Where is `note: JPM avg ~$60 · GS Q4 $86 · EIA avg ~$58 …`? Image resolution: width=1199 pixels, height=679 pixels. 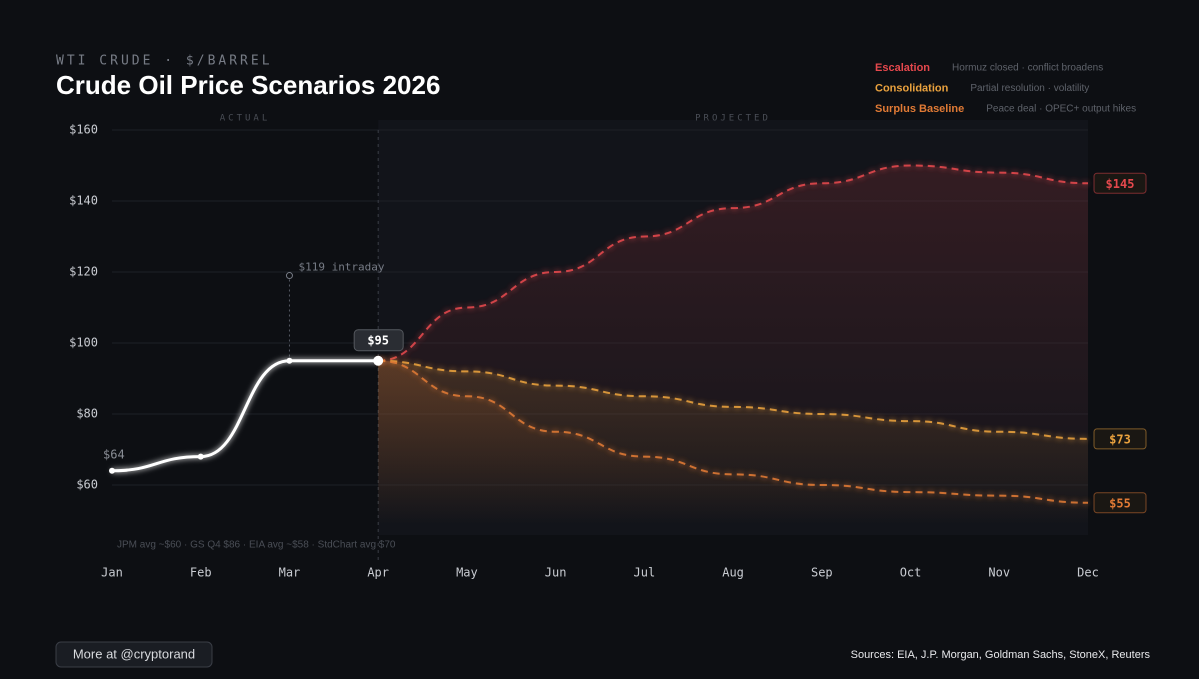
note: JPM avg ~$60 · GS Q4 $86 · EIA avg ~$58 … is located at coordinates (256, 545).